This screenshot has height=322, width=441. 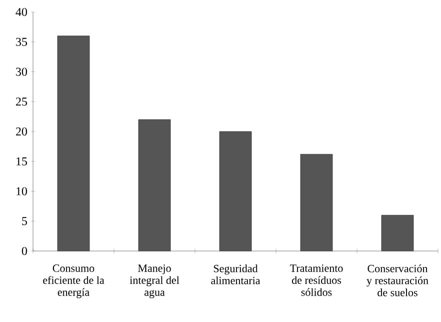 I want to click on y-tick-label: 30, so click(x=22, y=72).